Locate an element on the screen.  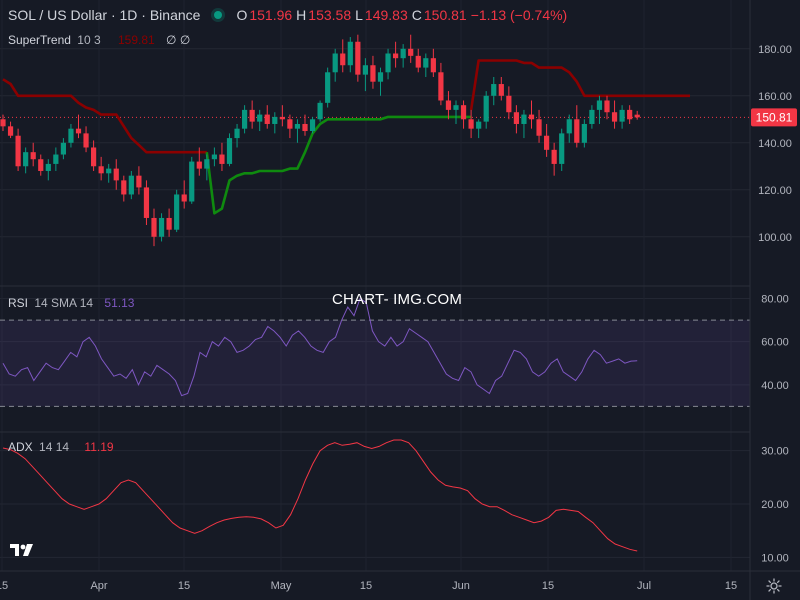
last-price-tag: 150.81 is located at coordinates (774, 117).